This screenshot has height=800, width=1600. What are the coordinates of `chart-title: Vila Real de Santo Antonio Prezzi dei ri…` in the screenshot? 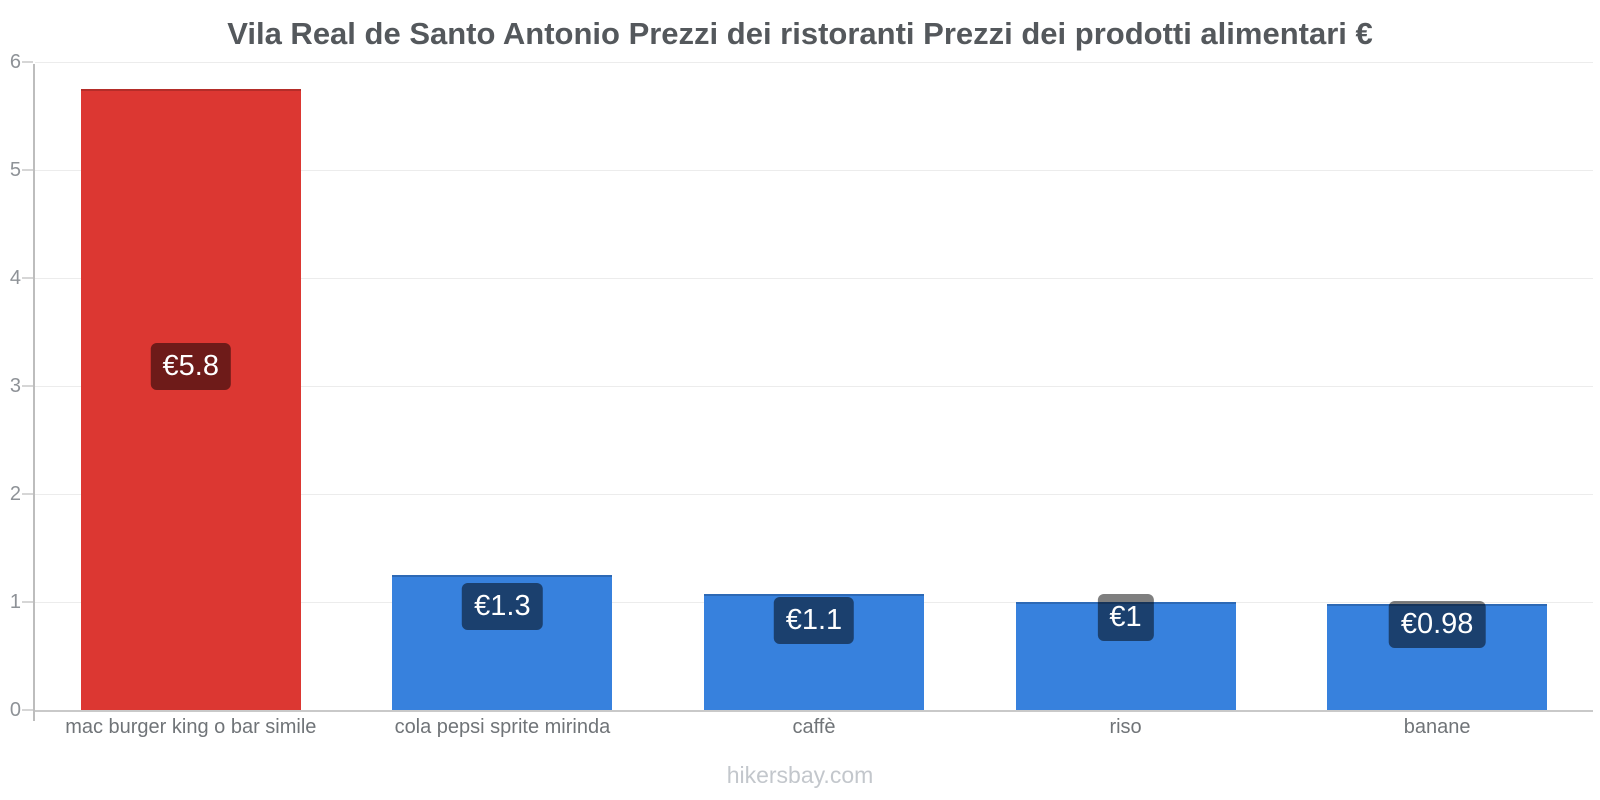 It's located at (800, 33).